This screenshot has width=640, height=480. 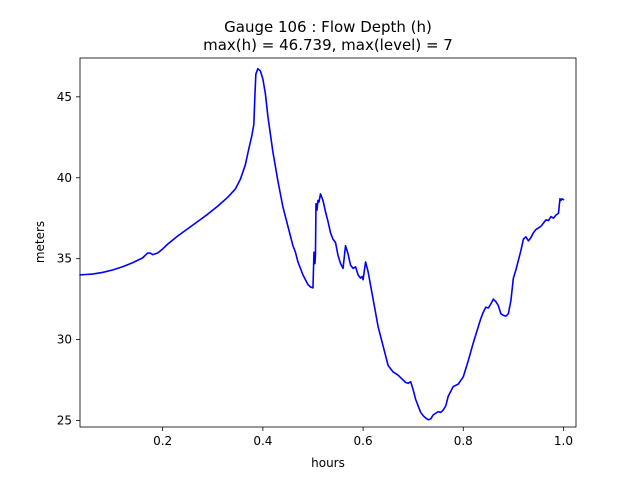 What do you see at coordinates (64, 340) in the screenshot?
I see `y-tick-label: 30` at bounding box center [64, 340].